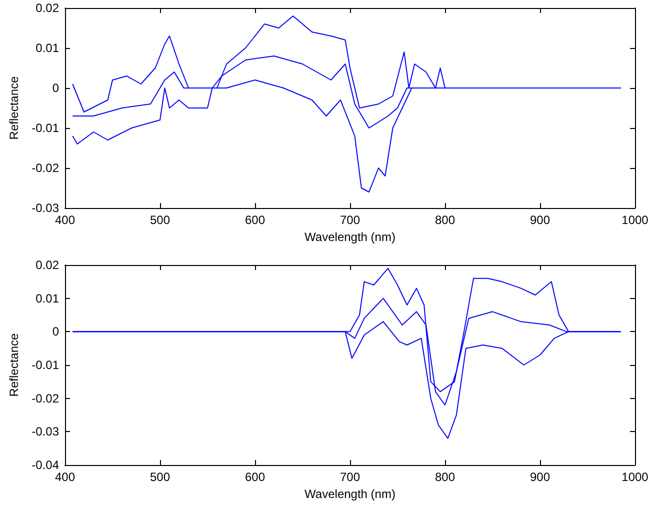 The image size is (665, 514). What do you see at coordinates (46, 465) in the screenshot?
I see `y-tick-label: -0.04` at bounding box center [46, 465].